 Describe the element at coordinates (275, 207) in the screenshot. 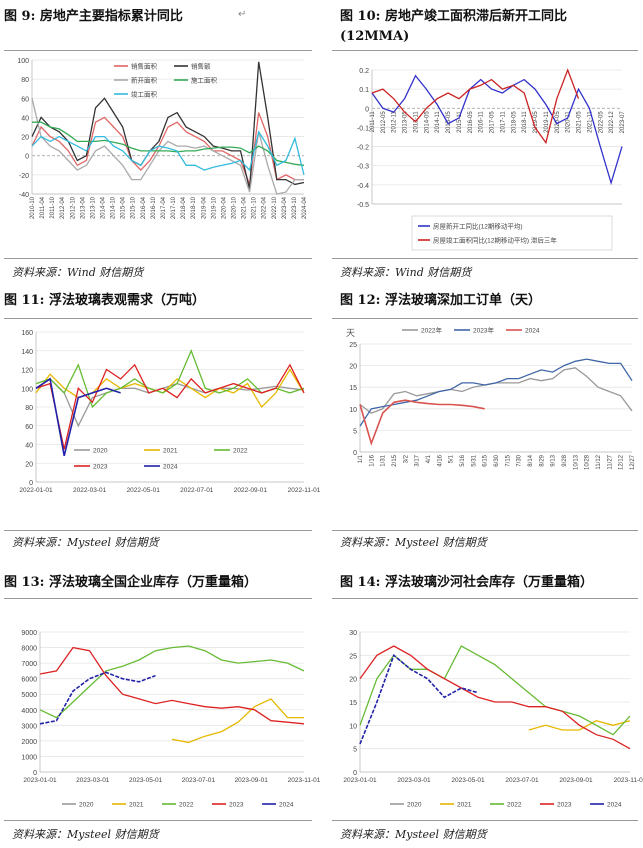

I see `x-tick-label: 2022-10` at that location.